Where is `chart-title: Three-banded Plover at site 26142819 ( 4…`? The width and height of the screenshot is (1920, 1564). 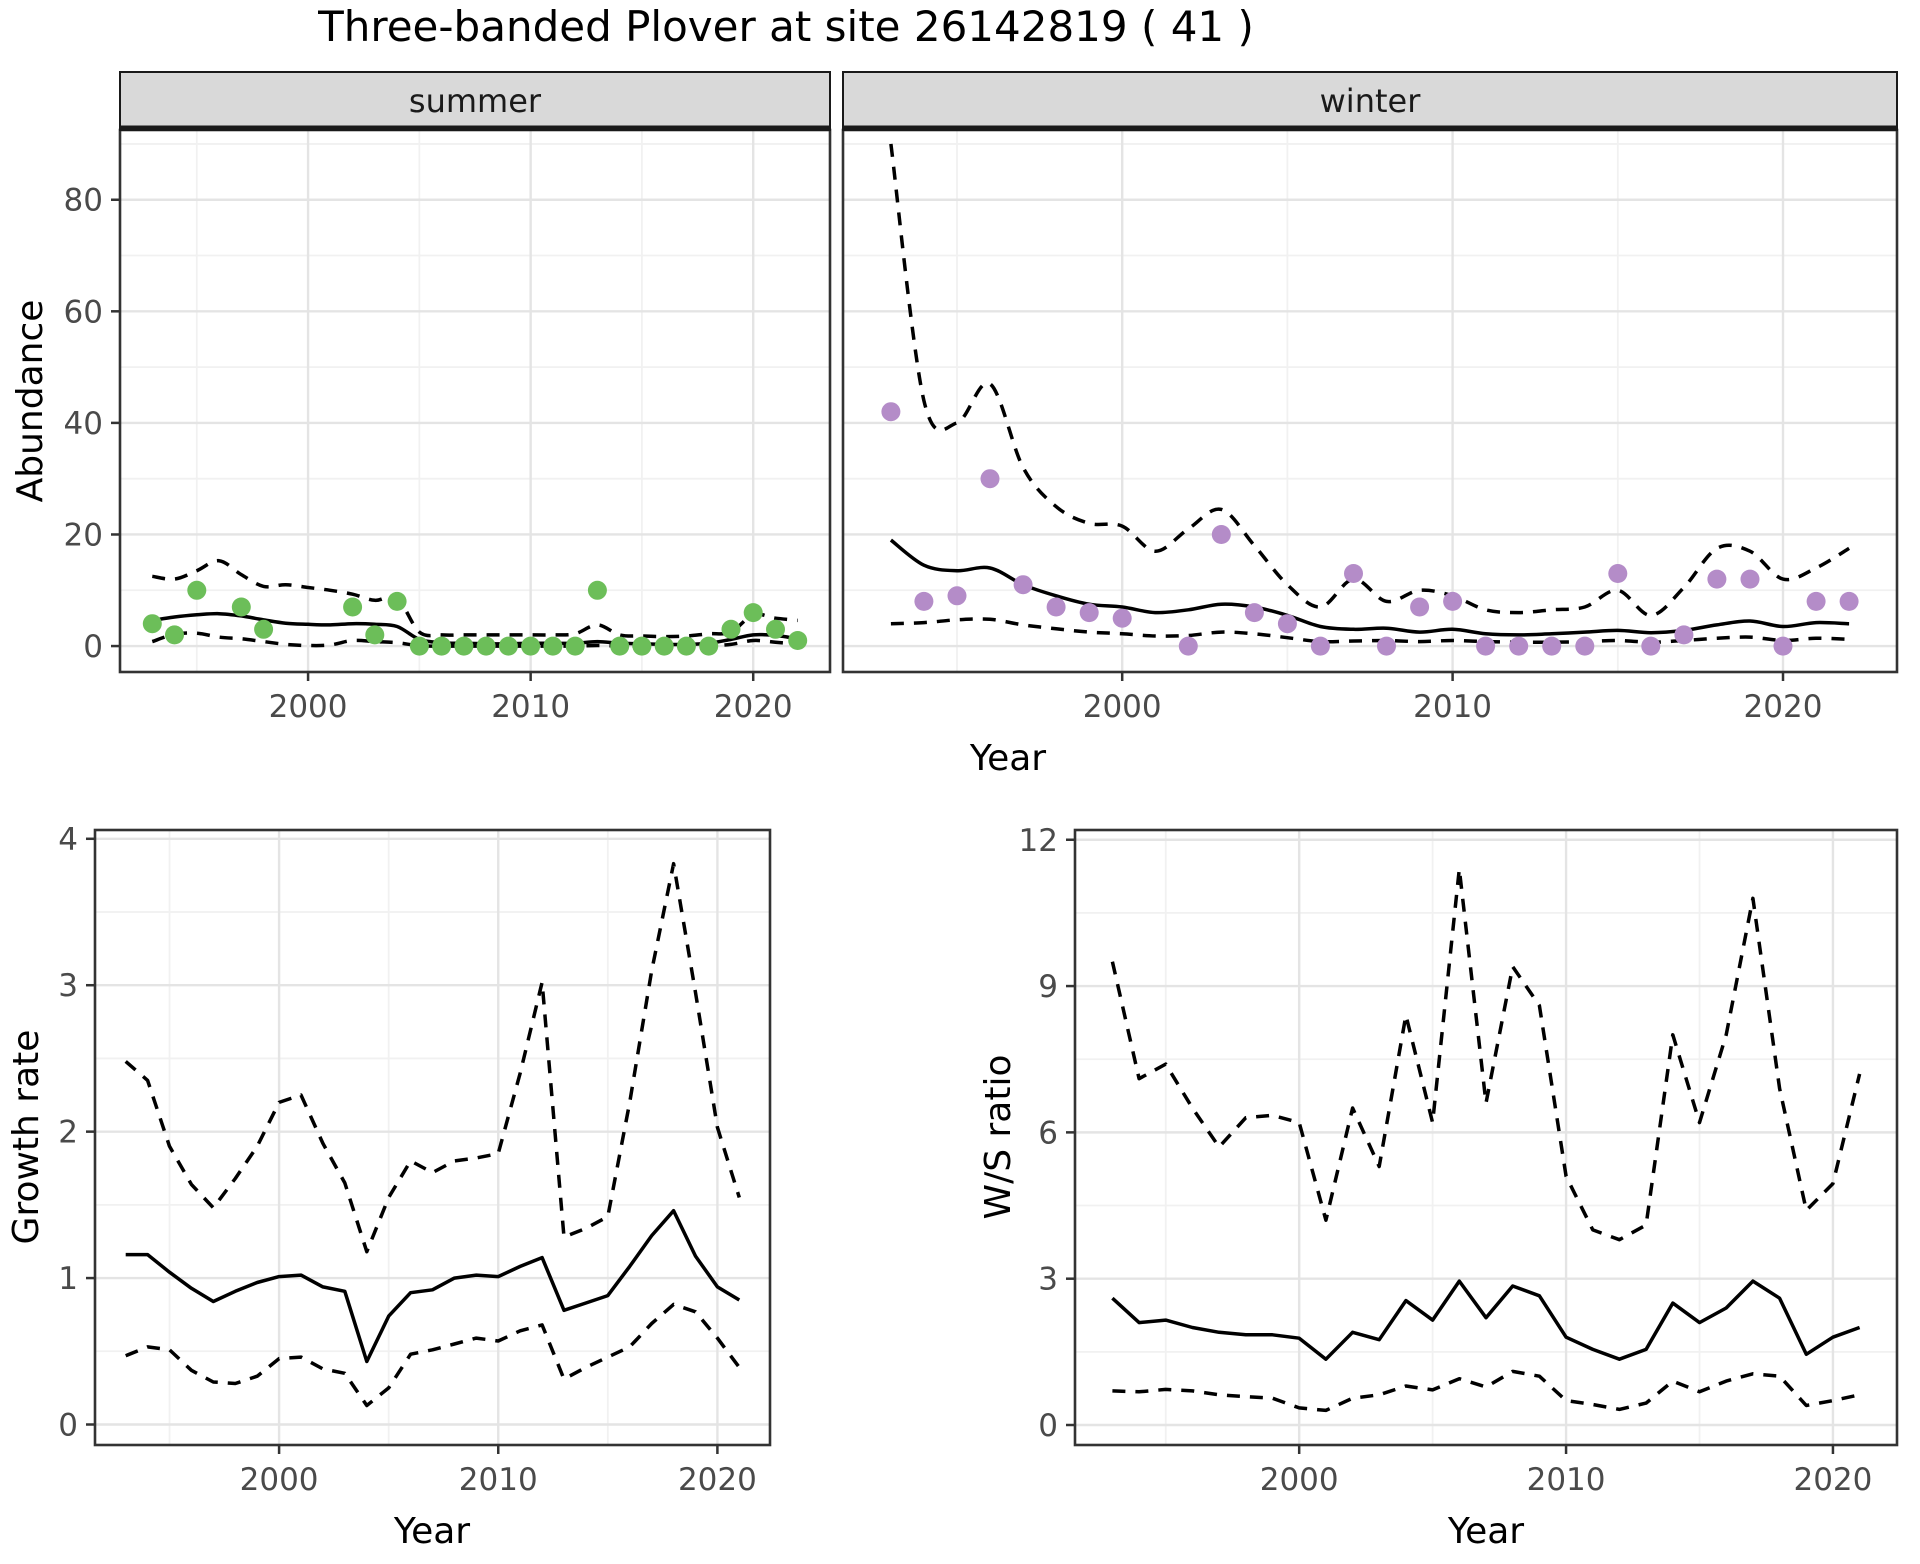
chart-title: Three-banded Plover at site 26142819 ( 4… is located at coordinates (786, 26).